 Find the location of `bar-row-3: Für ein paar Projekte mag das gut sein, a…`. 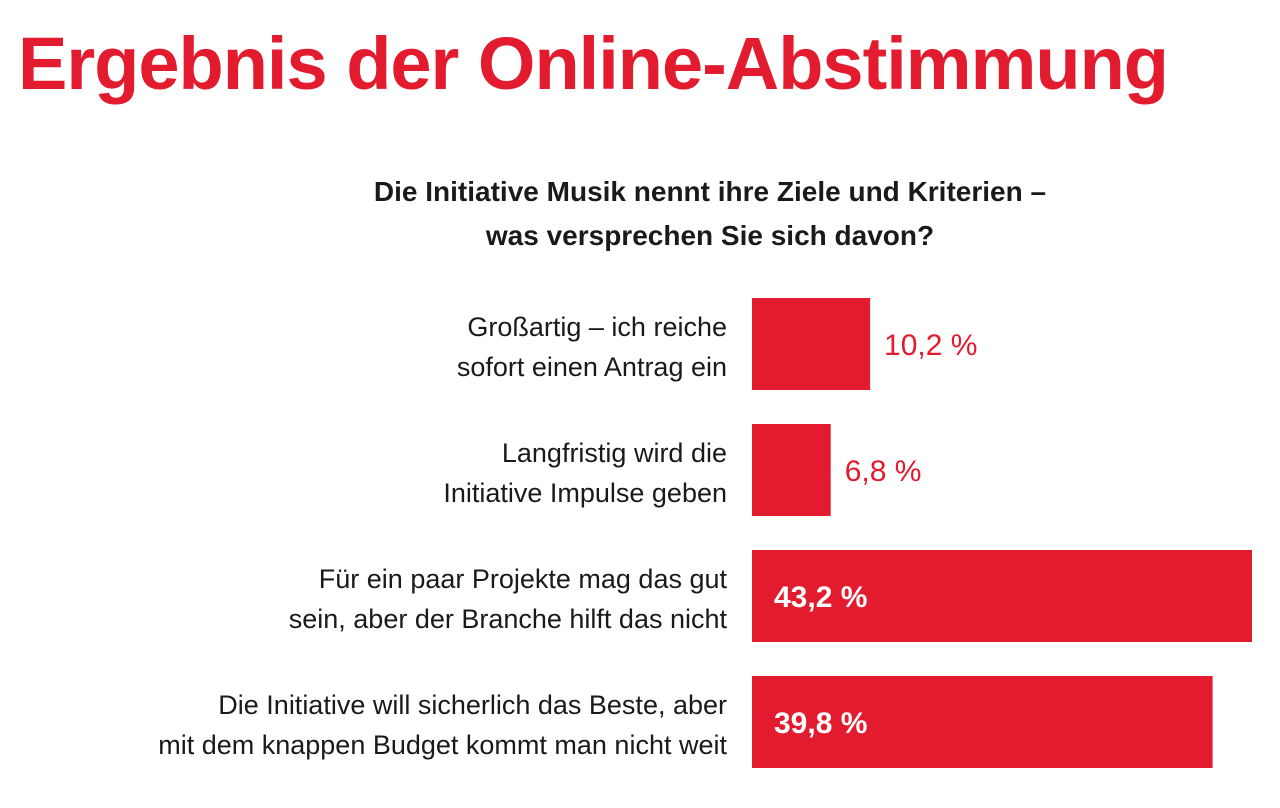

bar-row-3: Für ein paar Projekte mag das gut sein, a… is located at coordinates (770, 596).